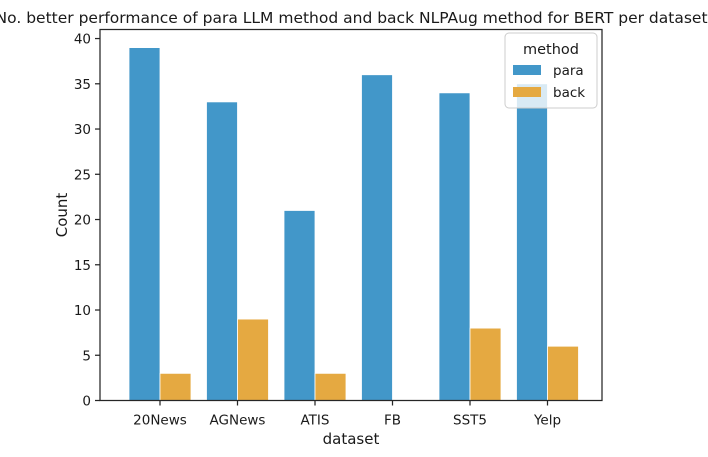 The image size is (708, 457). I want to click on y-tick-label: 35, so click(82, 85).